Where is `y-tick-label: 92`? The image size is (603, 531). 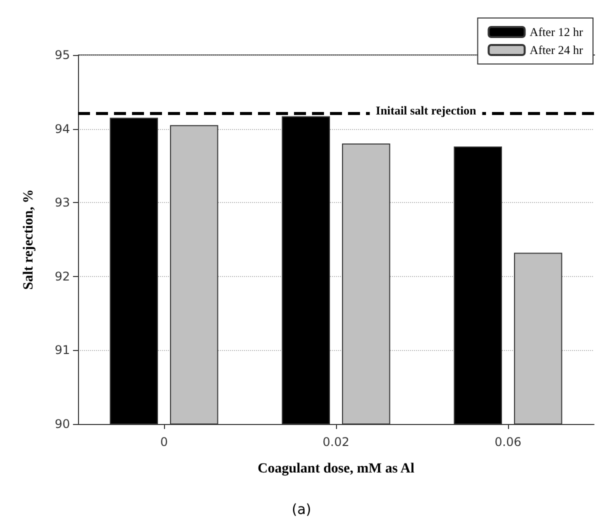 y-tick-label: 92 is located at coordinates (62, 276).